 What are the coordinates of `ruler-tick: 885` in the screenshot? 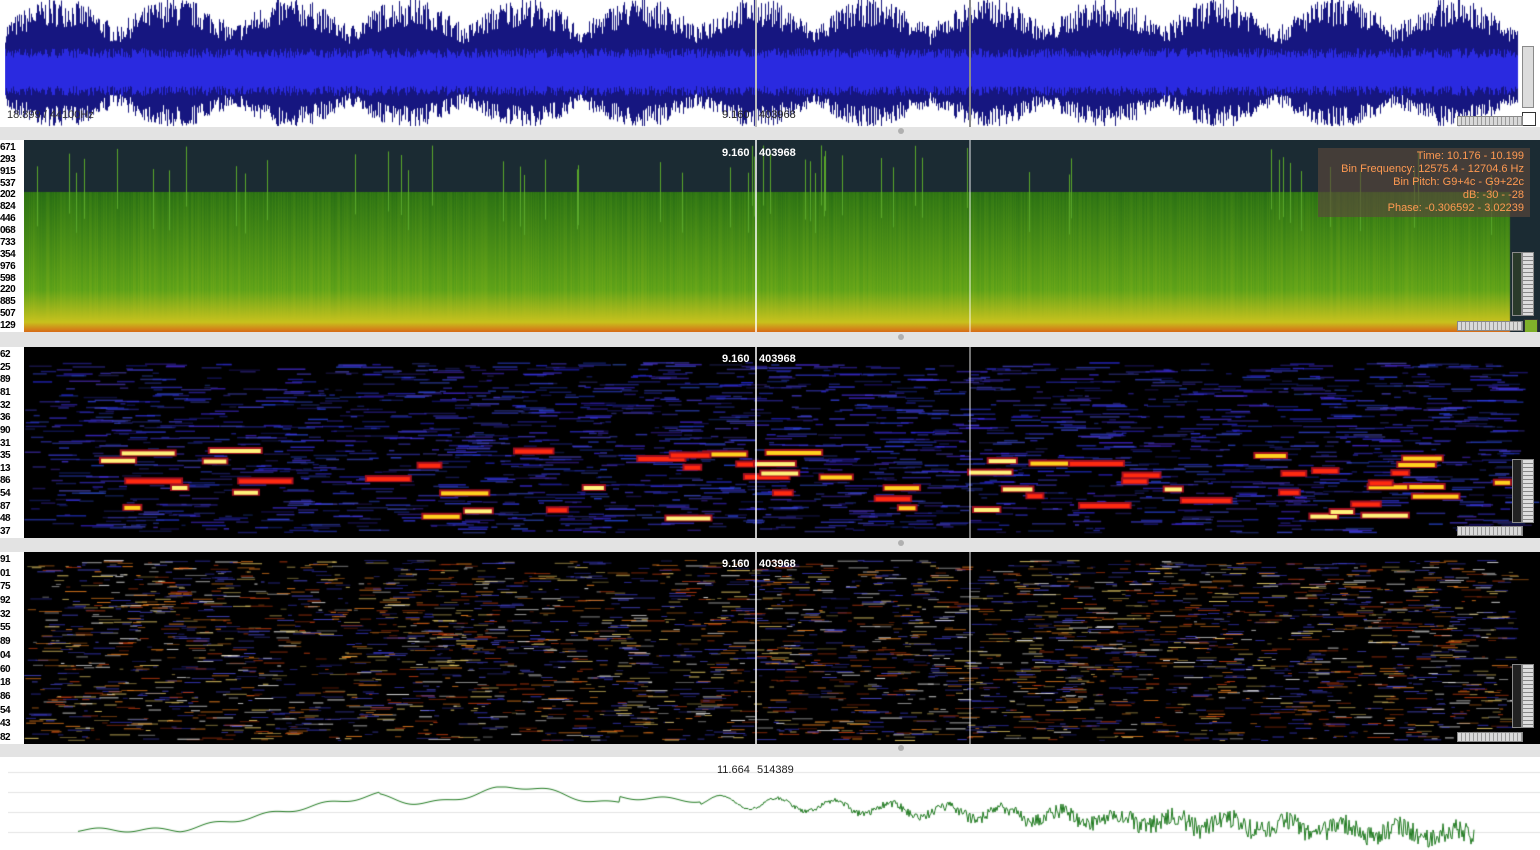 It's located at (8, 302).